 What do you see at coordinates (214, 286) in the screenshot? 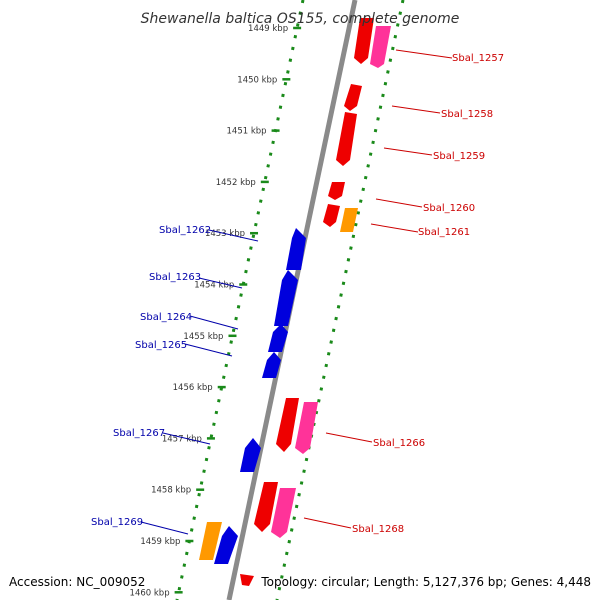
I see `tick-label: 1454 kbp` at bounding box center [214, 286].